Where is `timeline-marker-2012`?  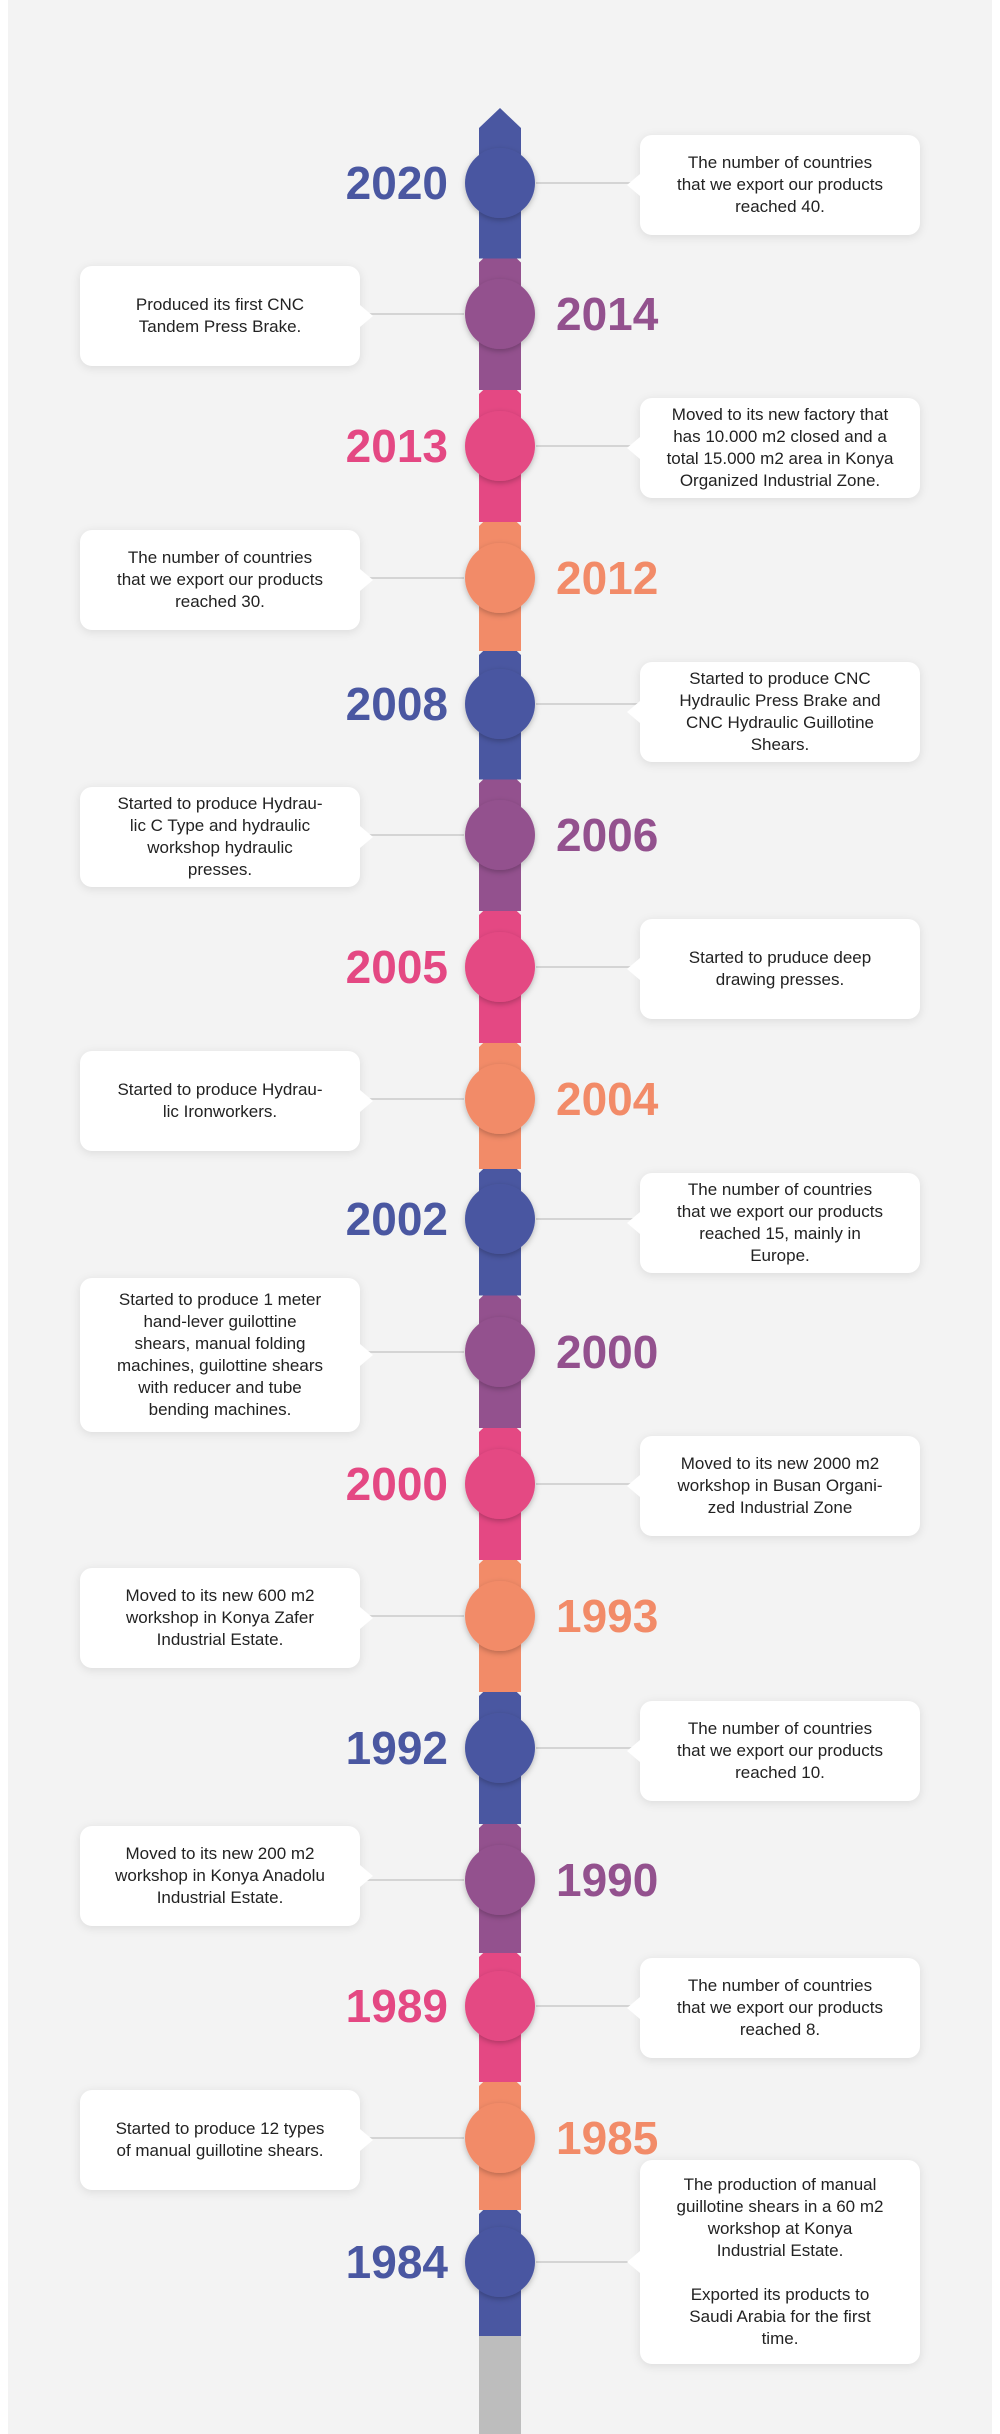 timeline-marker-2012 is located at coordinates (500, 578).